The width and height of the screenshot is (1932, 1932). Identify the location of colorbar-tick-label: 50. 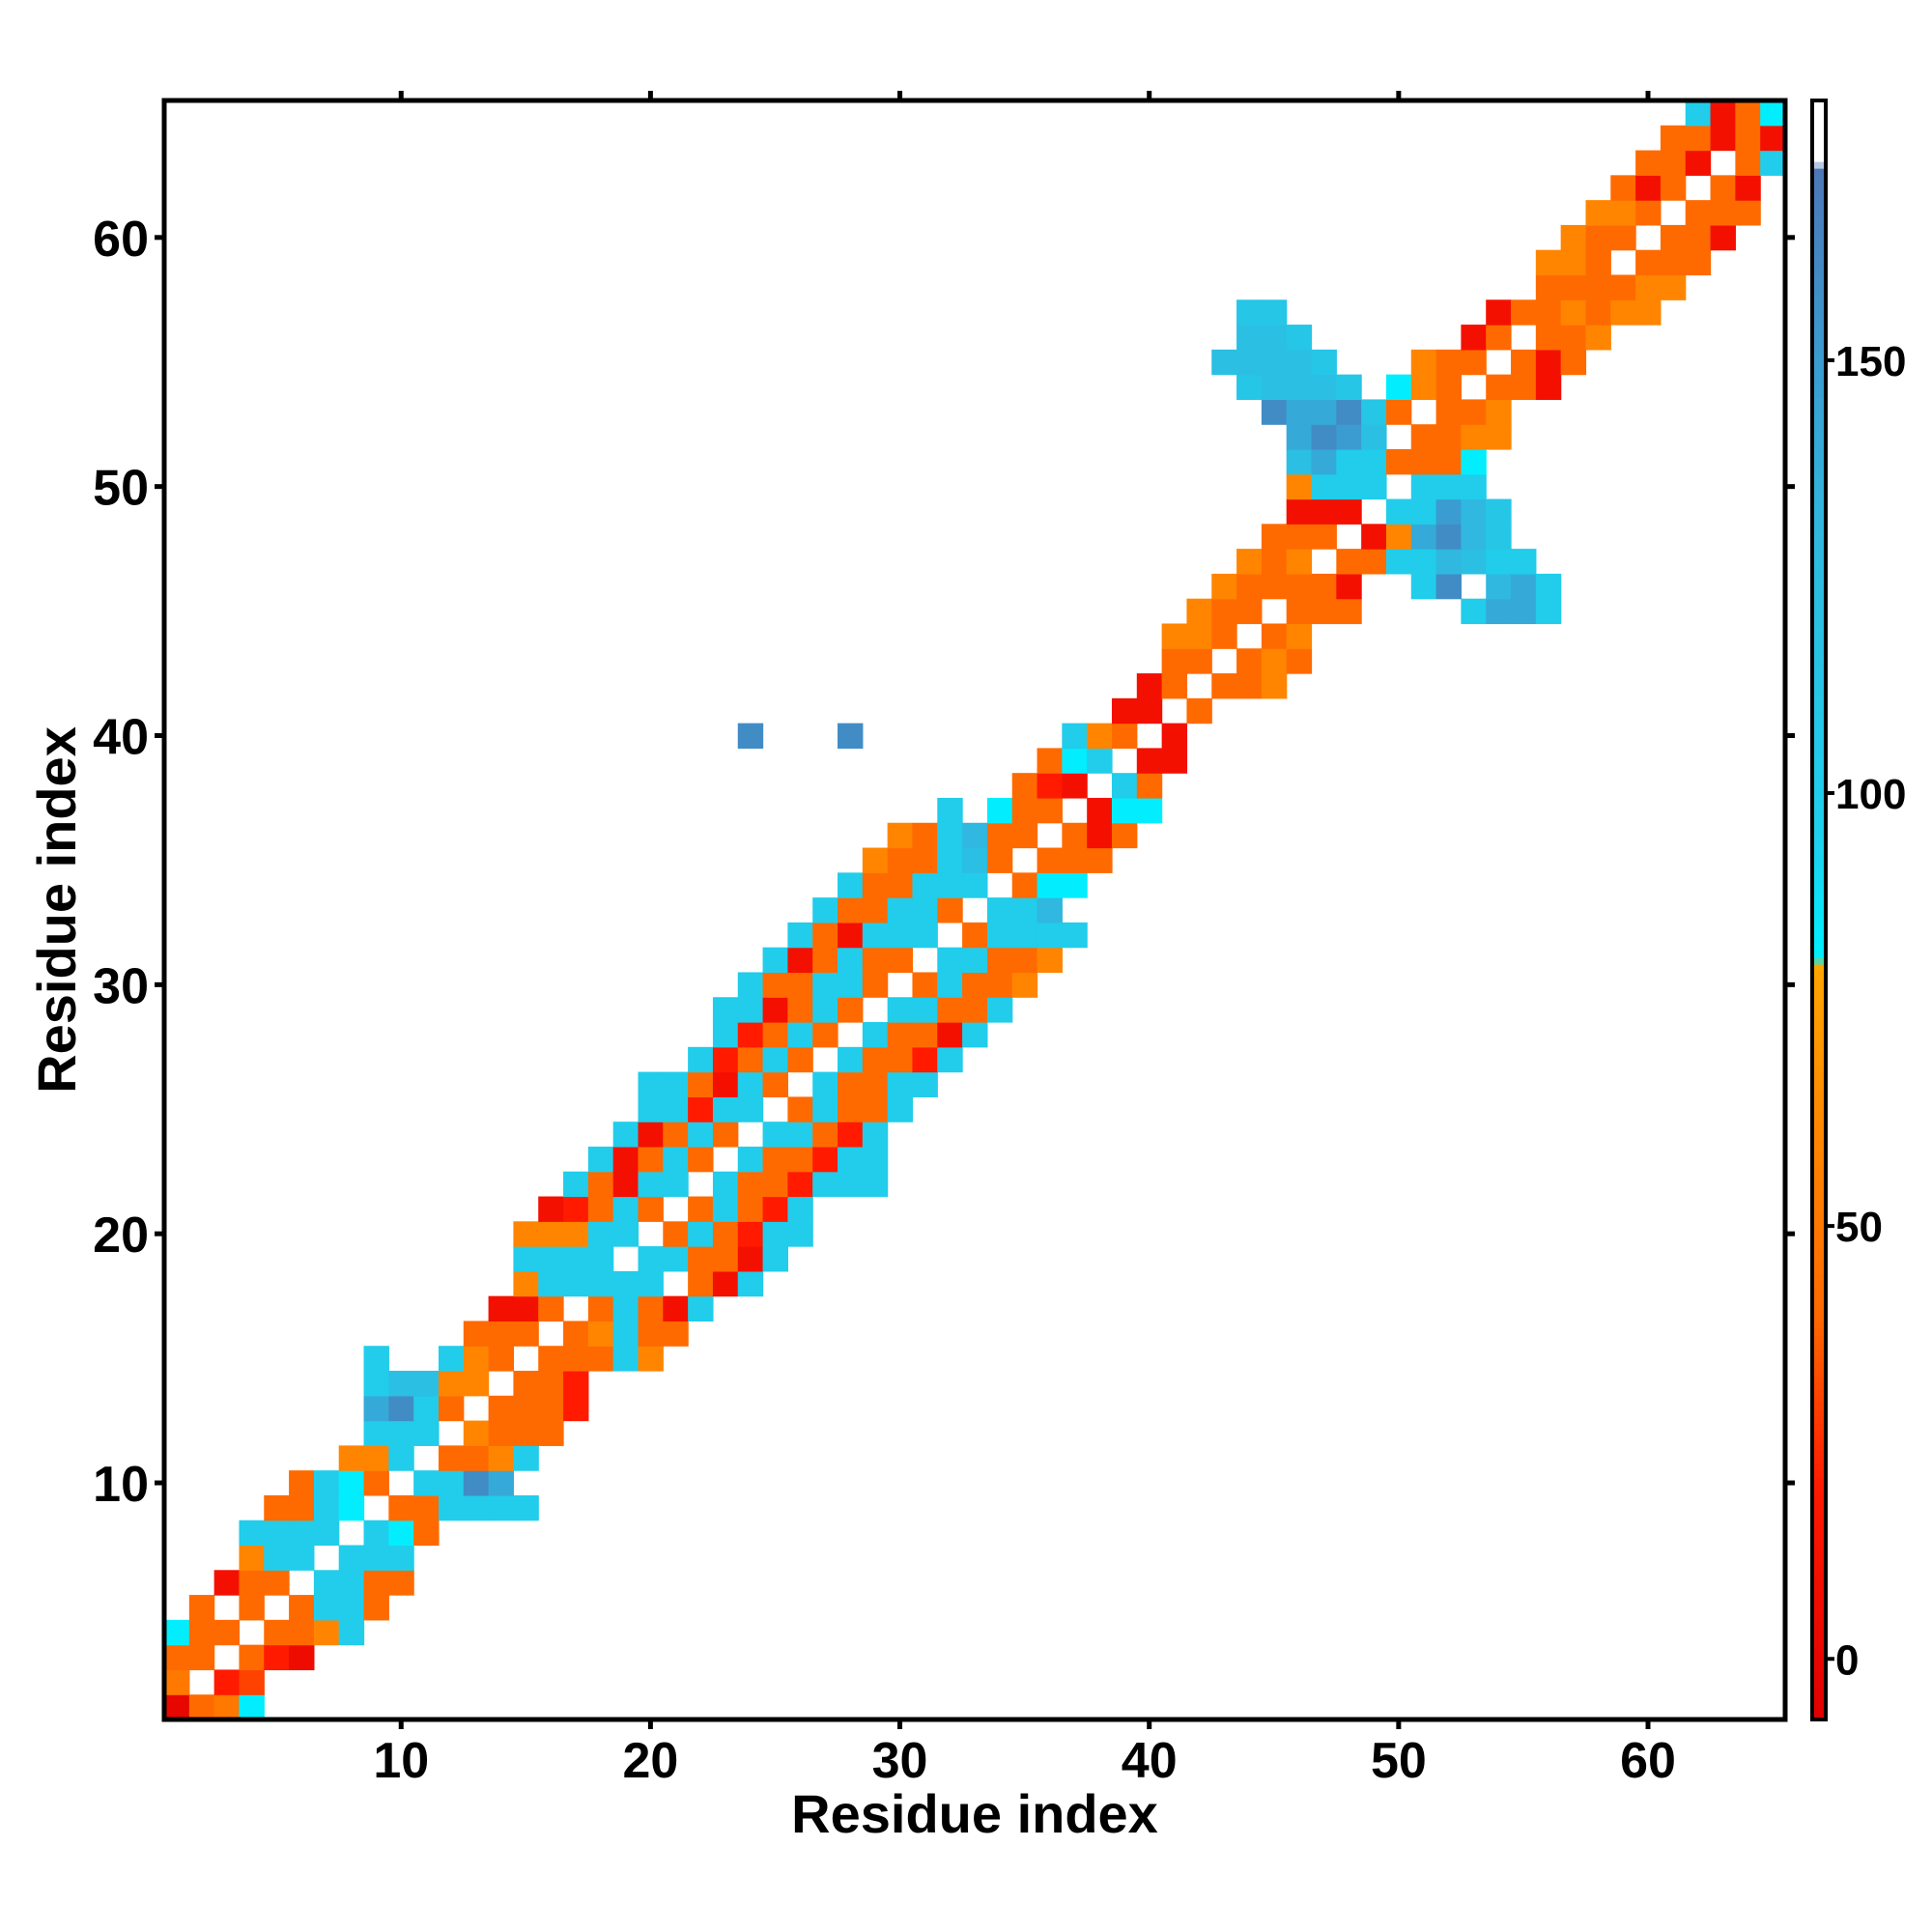
(1859, 1227).